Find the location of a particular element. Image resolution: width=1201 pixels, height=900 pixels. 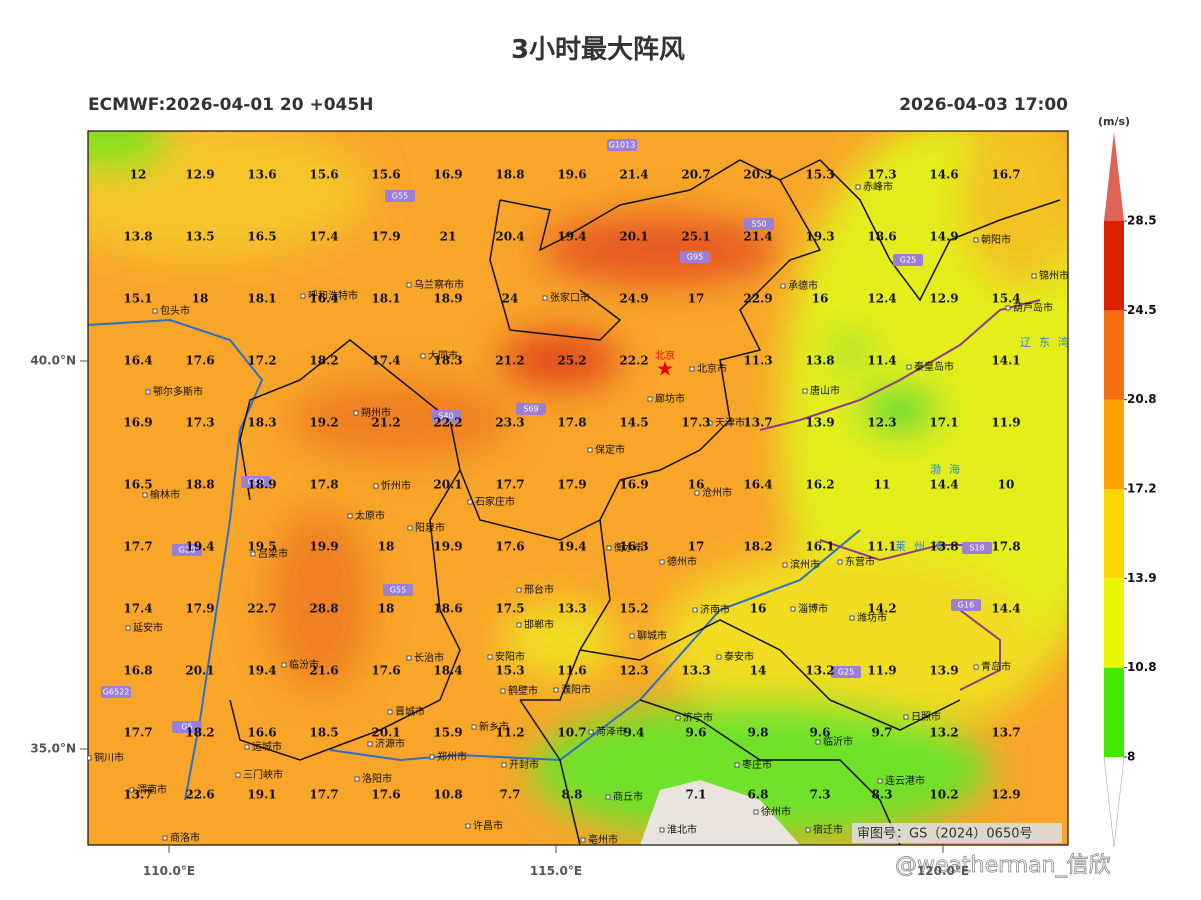

wind-value: 18.6 is located at coordinates (447, 609).